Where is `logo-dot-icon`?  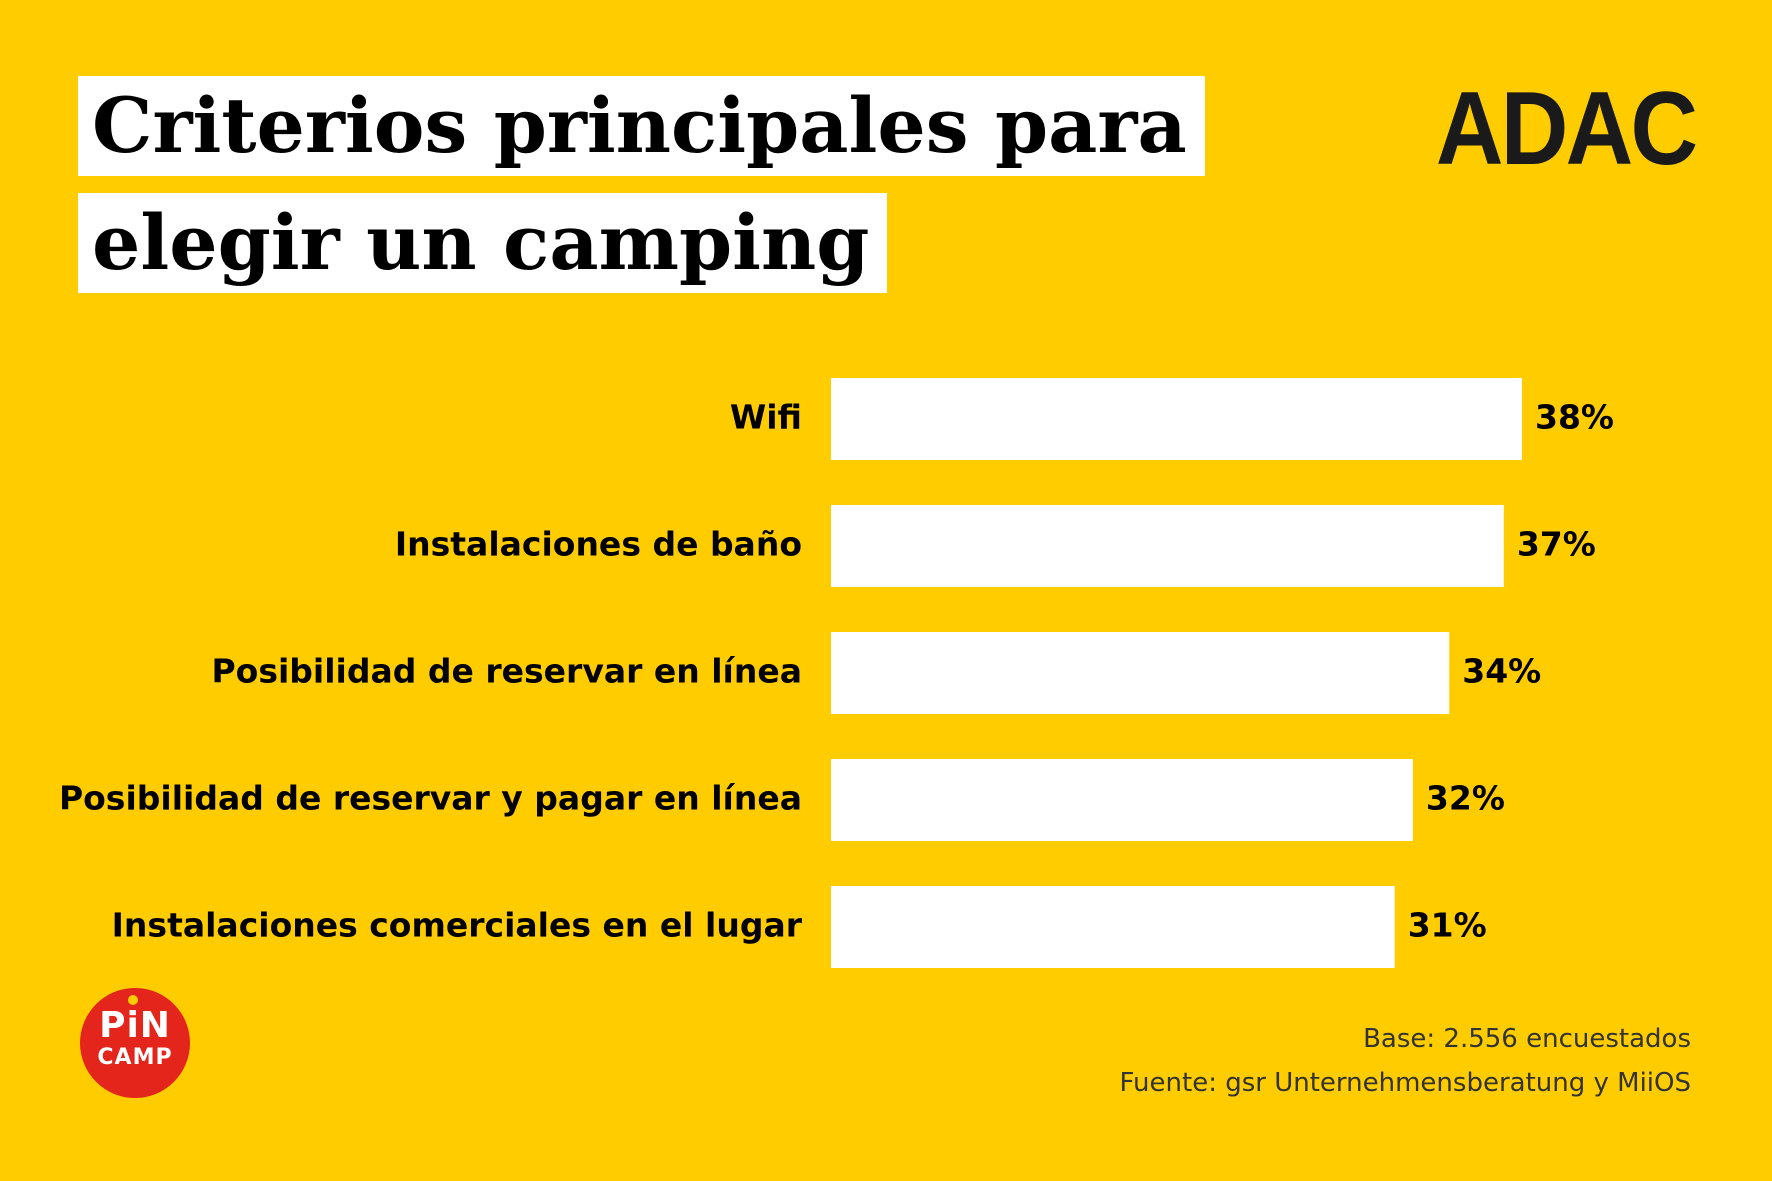 logo-dot-icon is located at coordinates (133, 1000).